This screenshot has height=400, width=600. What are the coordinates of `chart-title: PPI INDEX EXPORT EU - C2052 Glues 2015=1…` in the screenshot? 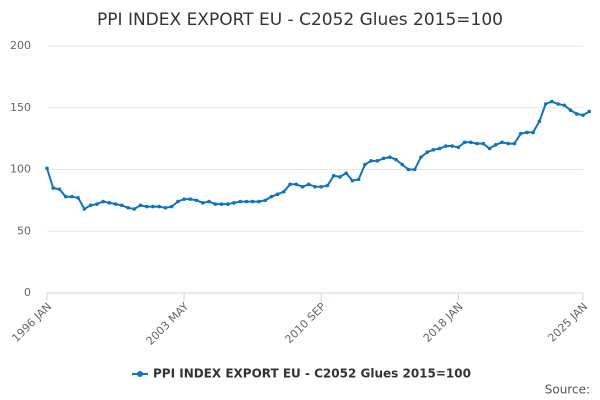 It's located at (300, 20).